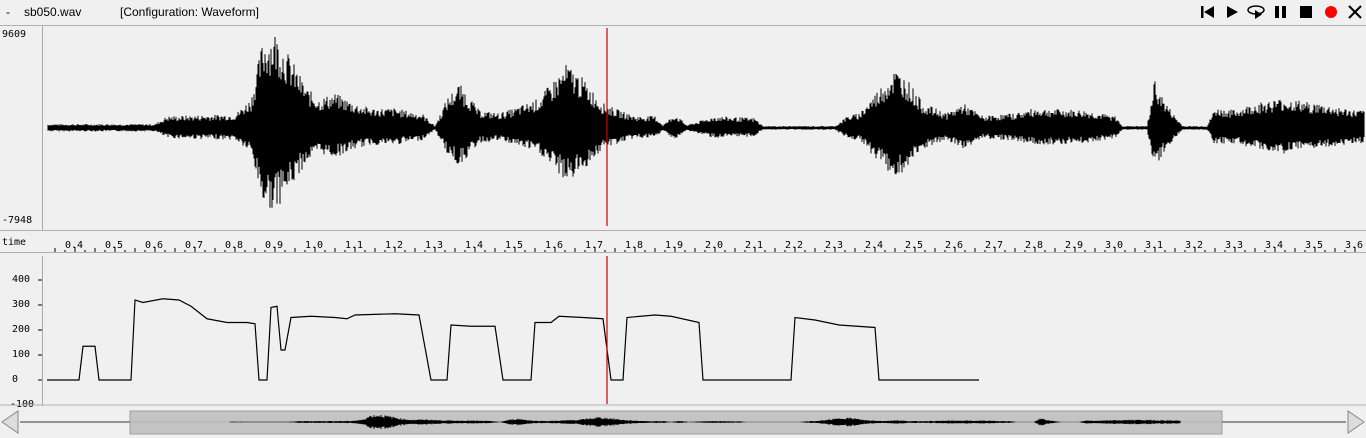 This screenshot has width=1366, height=438. Describe the element at coordinates (1208, 12) in the screenshot. I see `skip-to-start-icon` at that location.